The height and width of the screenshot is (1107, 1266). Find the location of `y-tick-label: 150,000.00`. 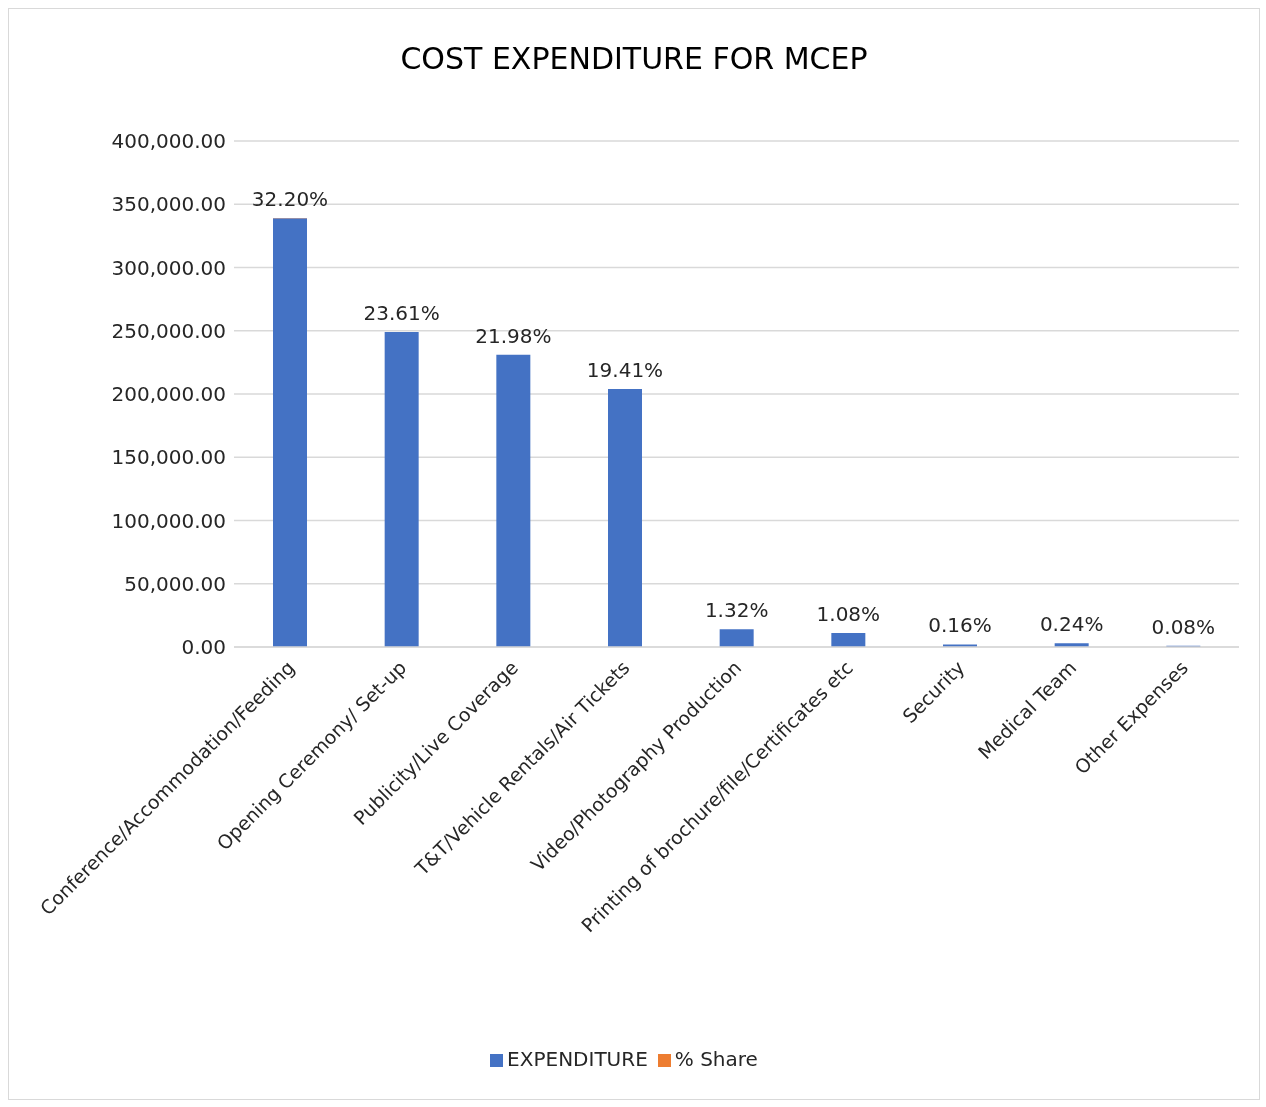

y-tick-label: 150,000.00 is located at coordinates (168, 457).